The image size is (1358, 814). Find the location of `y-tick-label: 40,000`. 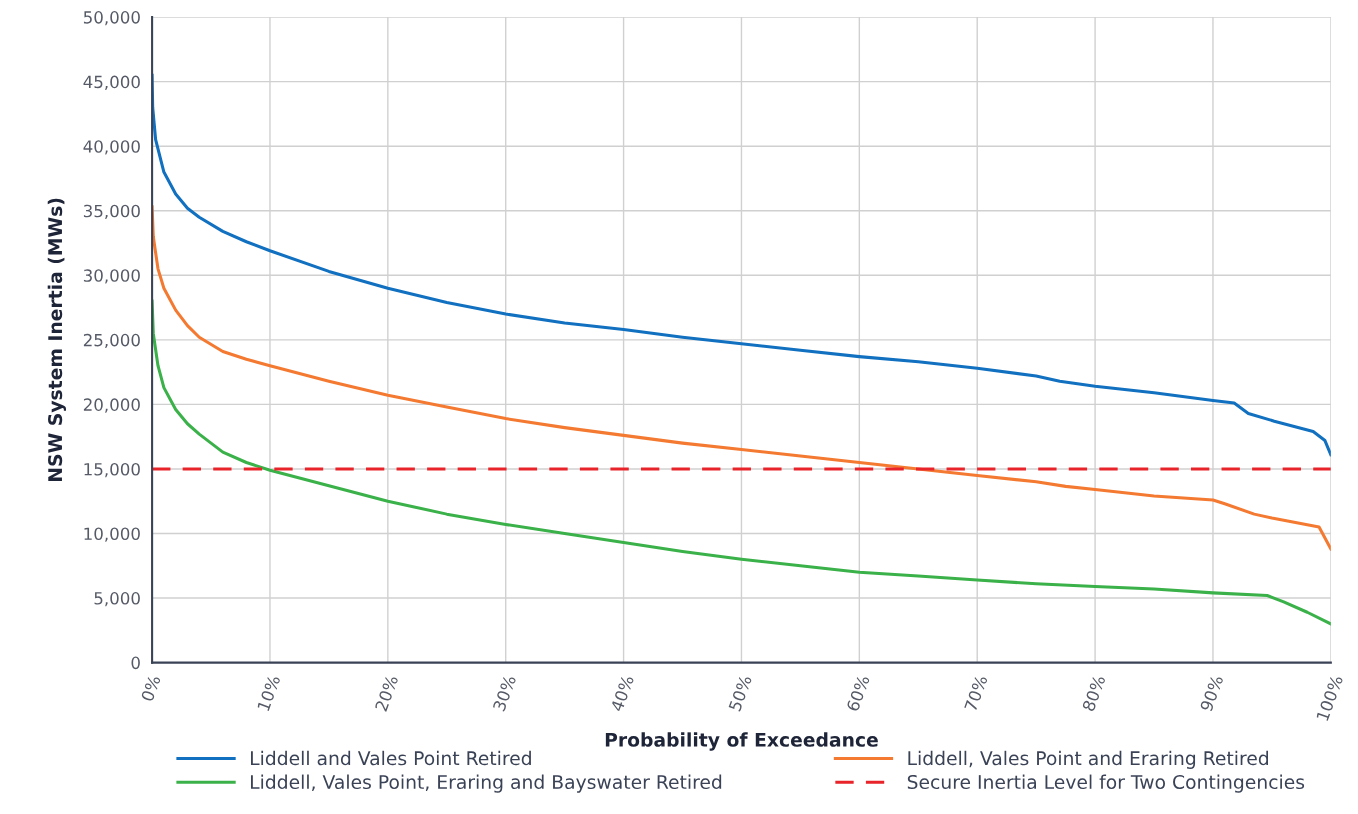

y-tick-label: 40,000 is located at coordinates (111, 147).